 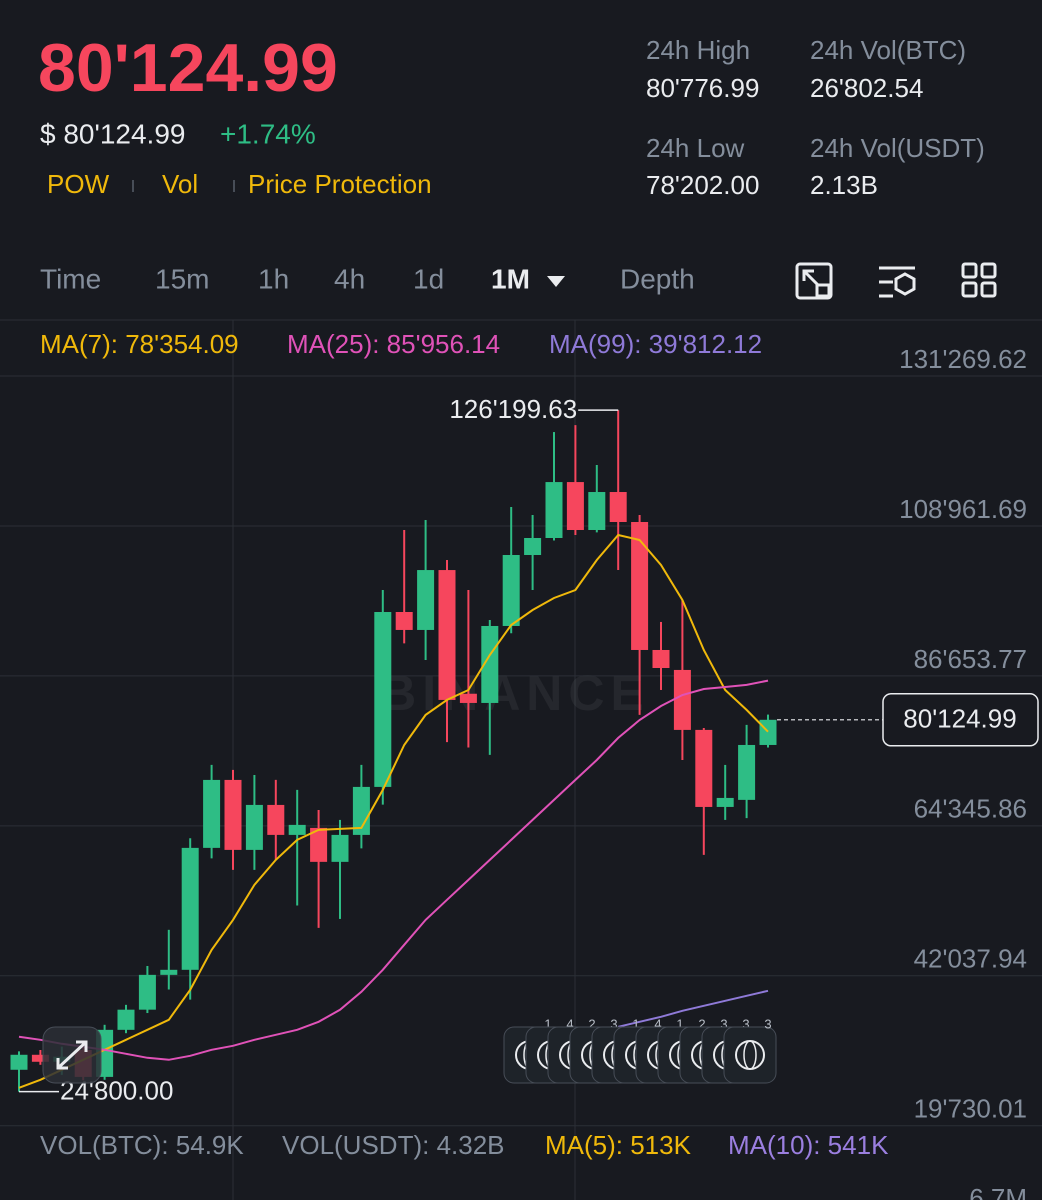 What do you see at coordinates (182, 278) in the screenshot?
I see `interval-tab: 15m` at bounding box center [182, 278].